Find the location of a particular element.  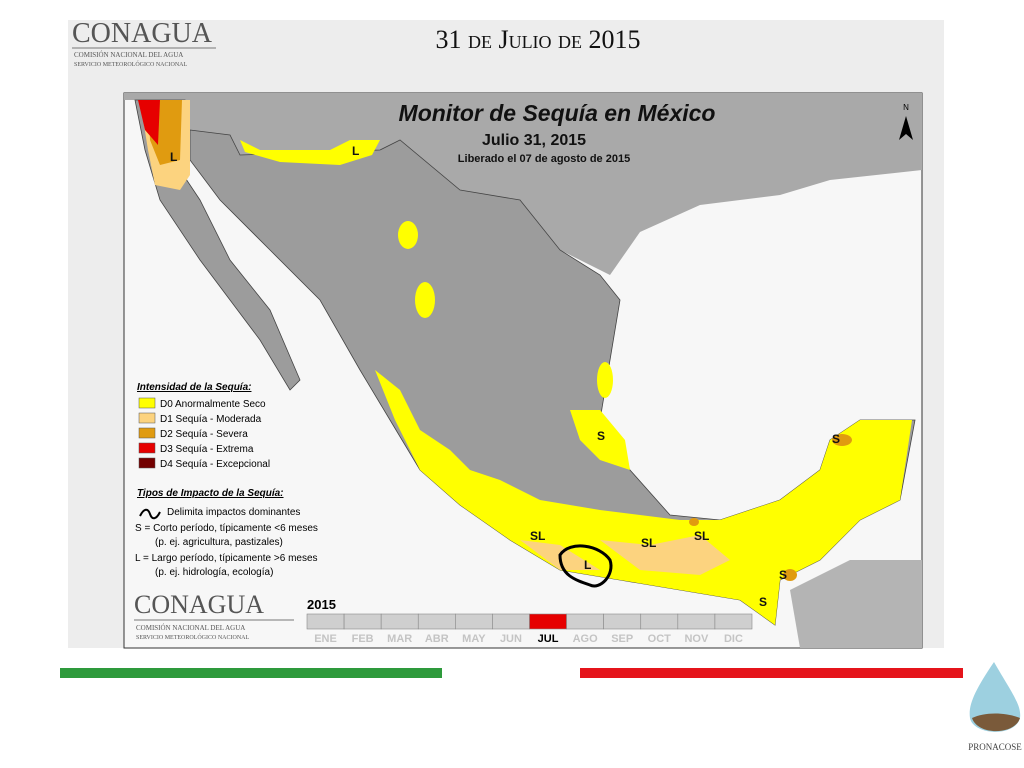

impact-item: L = Largo período, típicamente >6 meses is located at coordinates (226, 558).